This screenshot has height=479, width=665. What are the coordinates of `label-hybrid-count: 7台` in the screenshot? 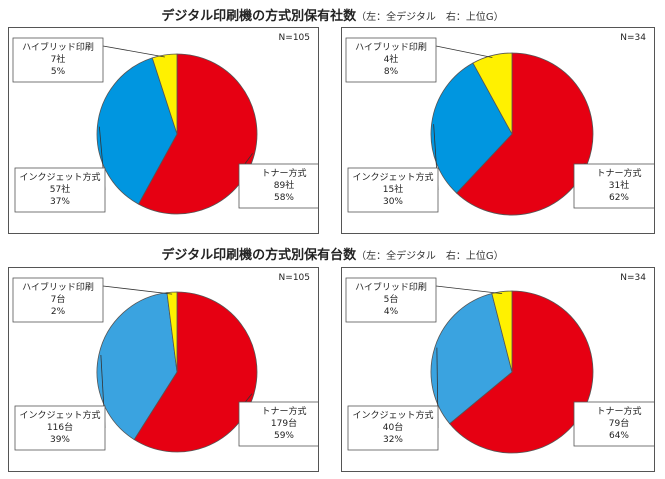 It's located at (58, 299).